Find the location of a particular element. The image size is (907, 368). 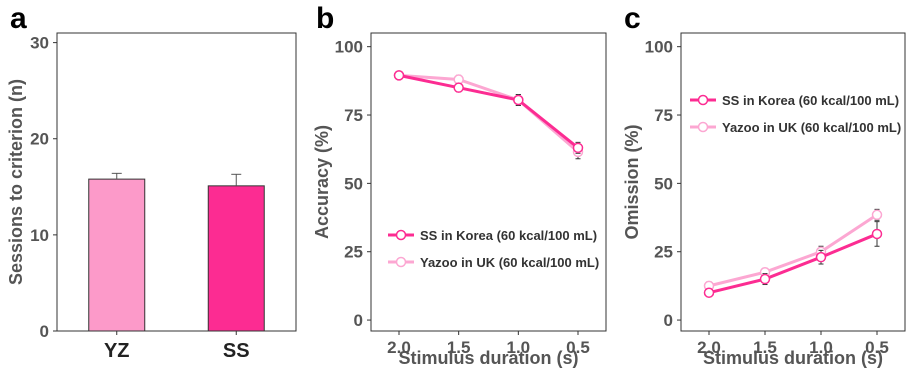

bar-ss is located at coordinates (236, 258).